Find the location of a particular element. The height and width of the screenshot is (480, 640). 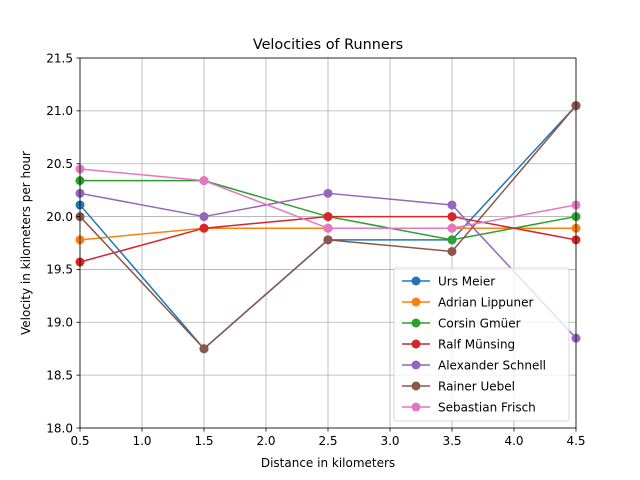

x-tick-label: 3.0 is located at coordinates (389, 441).